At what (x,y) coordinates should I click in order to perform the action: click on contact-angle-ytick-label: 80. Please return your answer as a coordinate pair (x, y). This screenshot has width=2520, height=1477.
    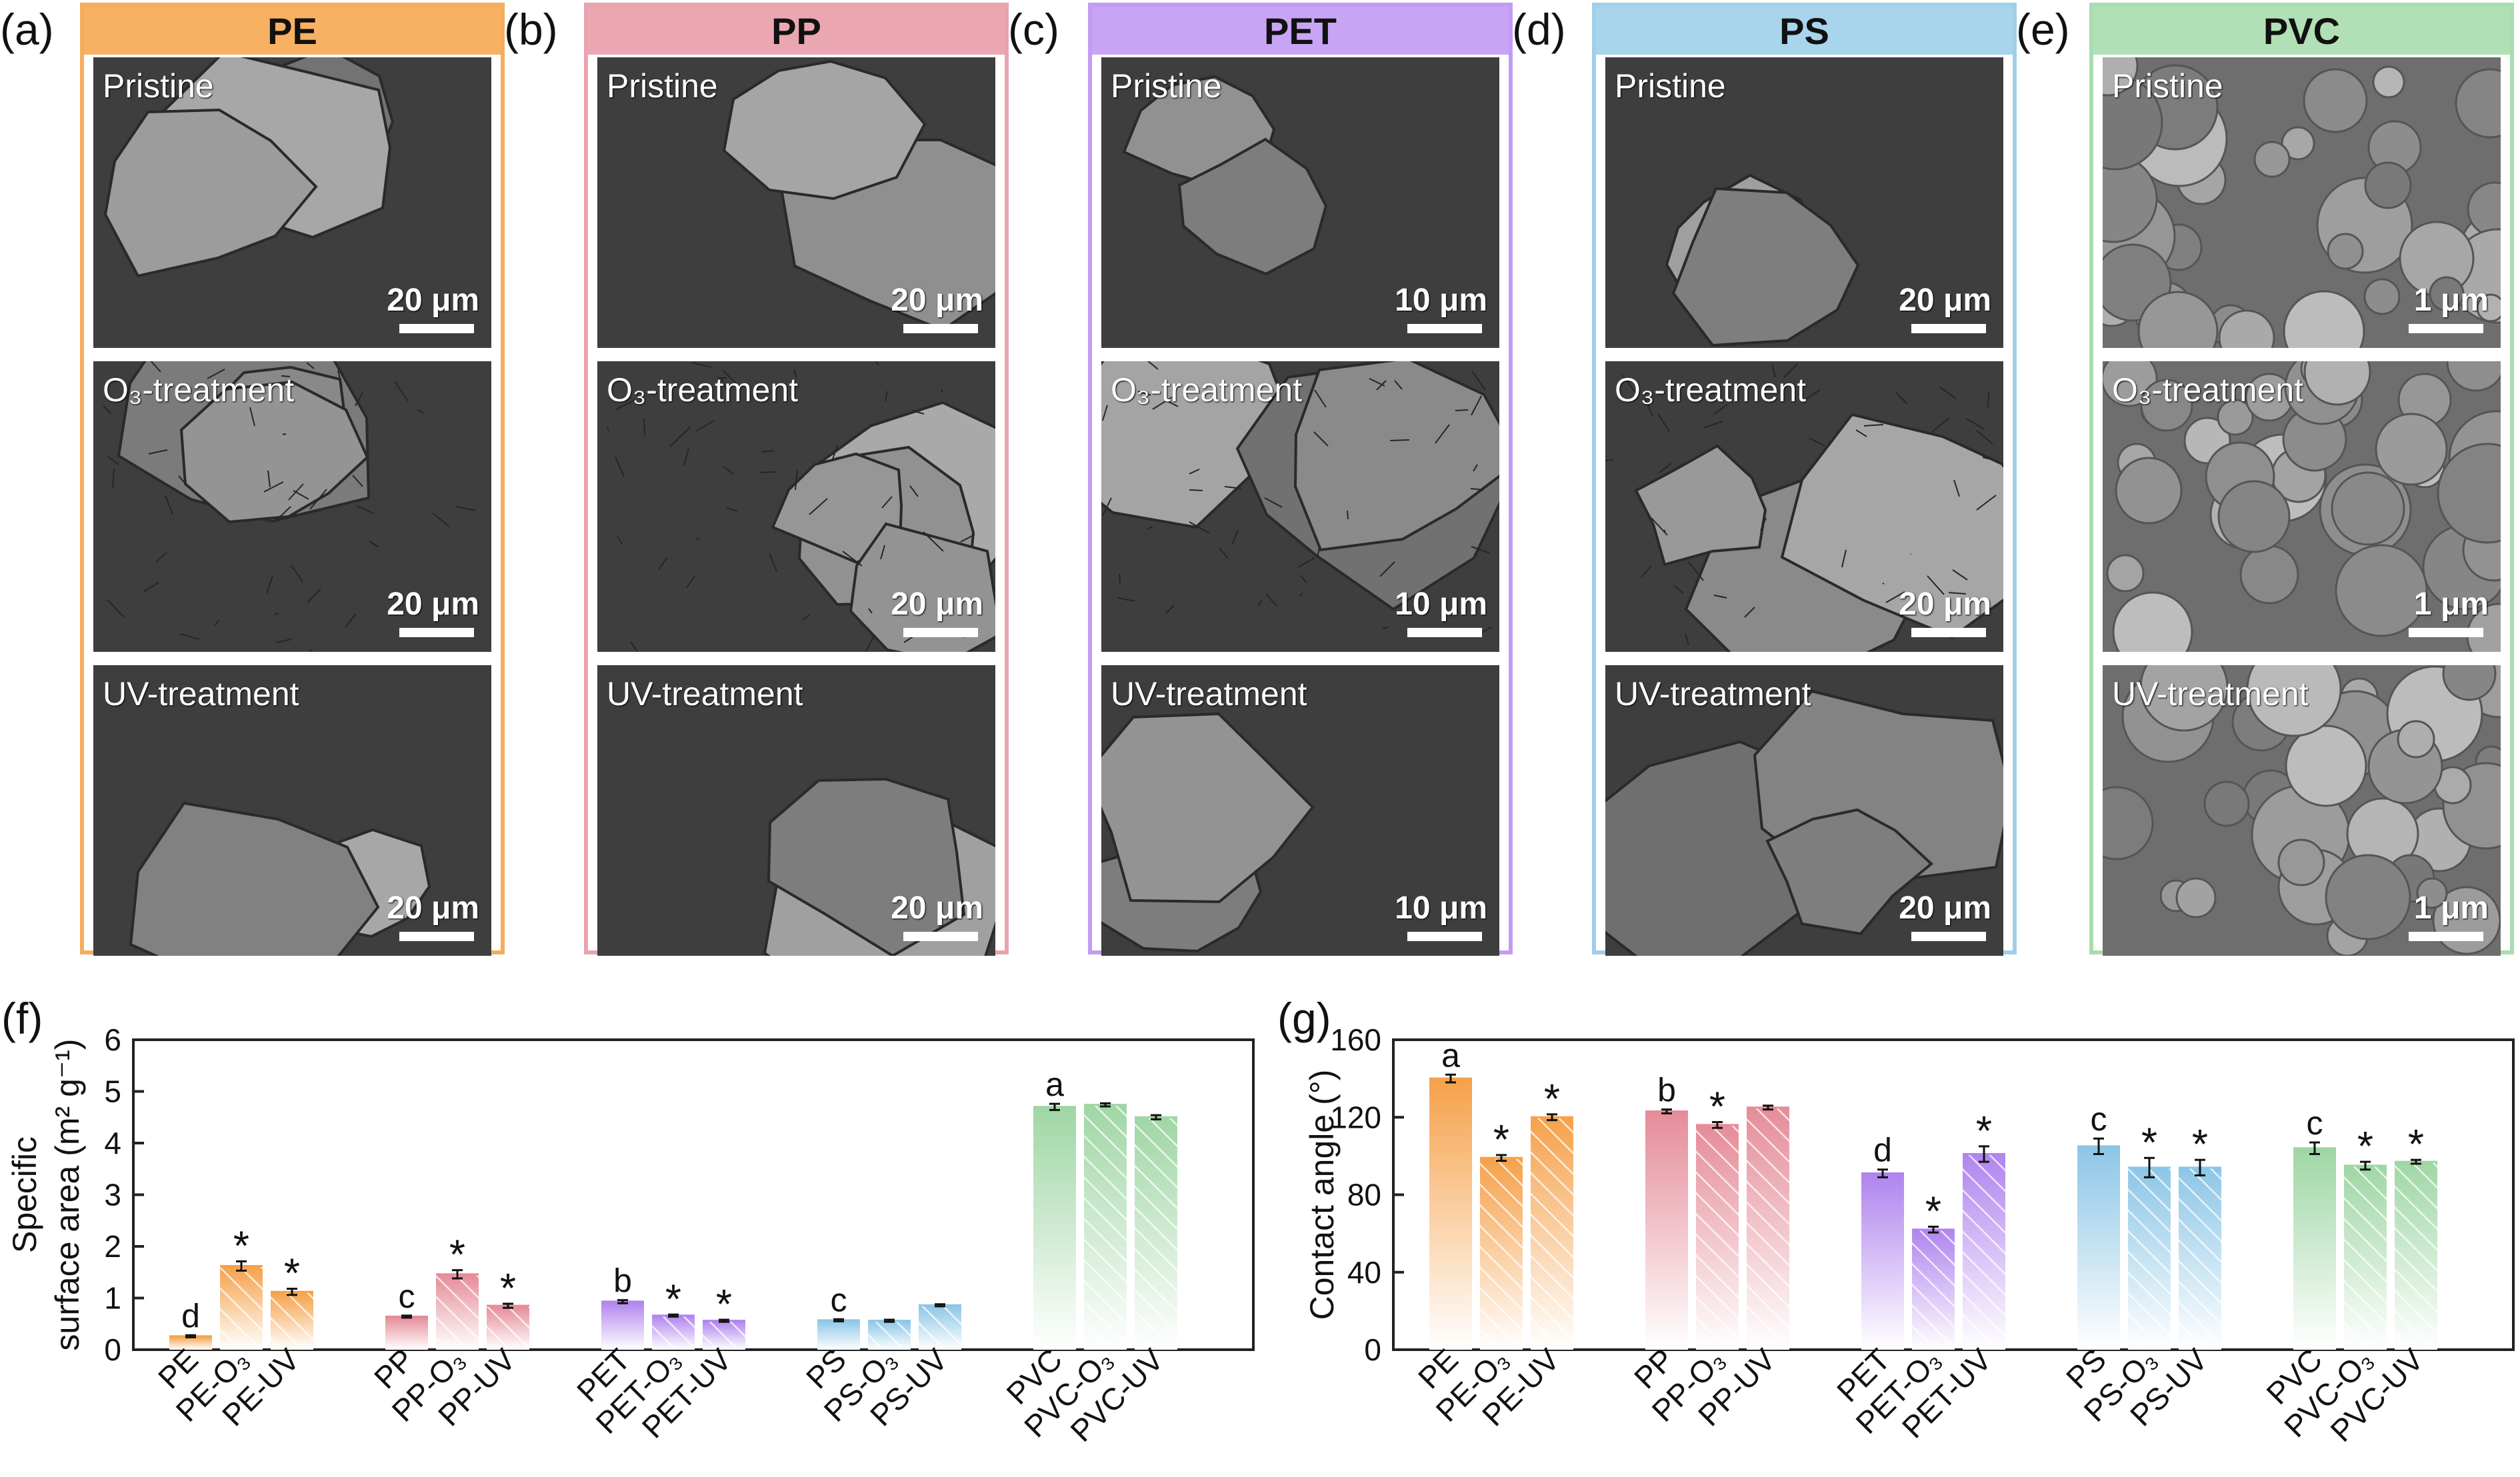
    Looking at the image, I should click on (1364, 1195).